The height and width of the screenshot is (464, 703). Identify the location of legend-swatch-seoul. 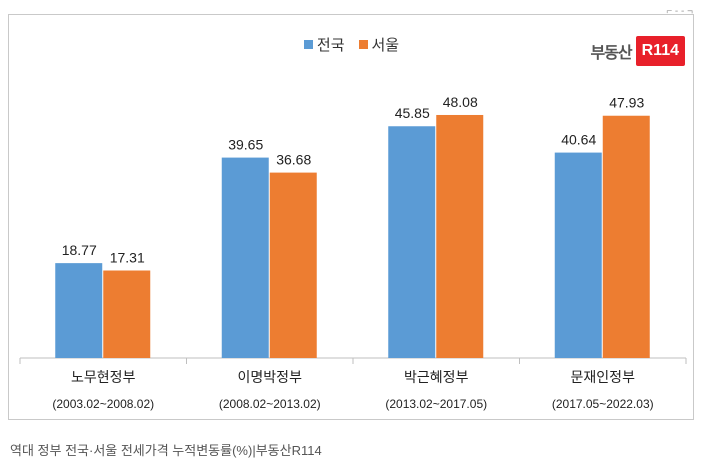
(363, 44).